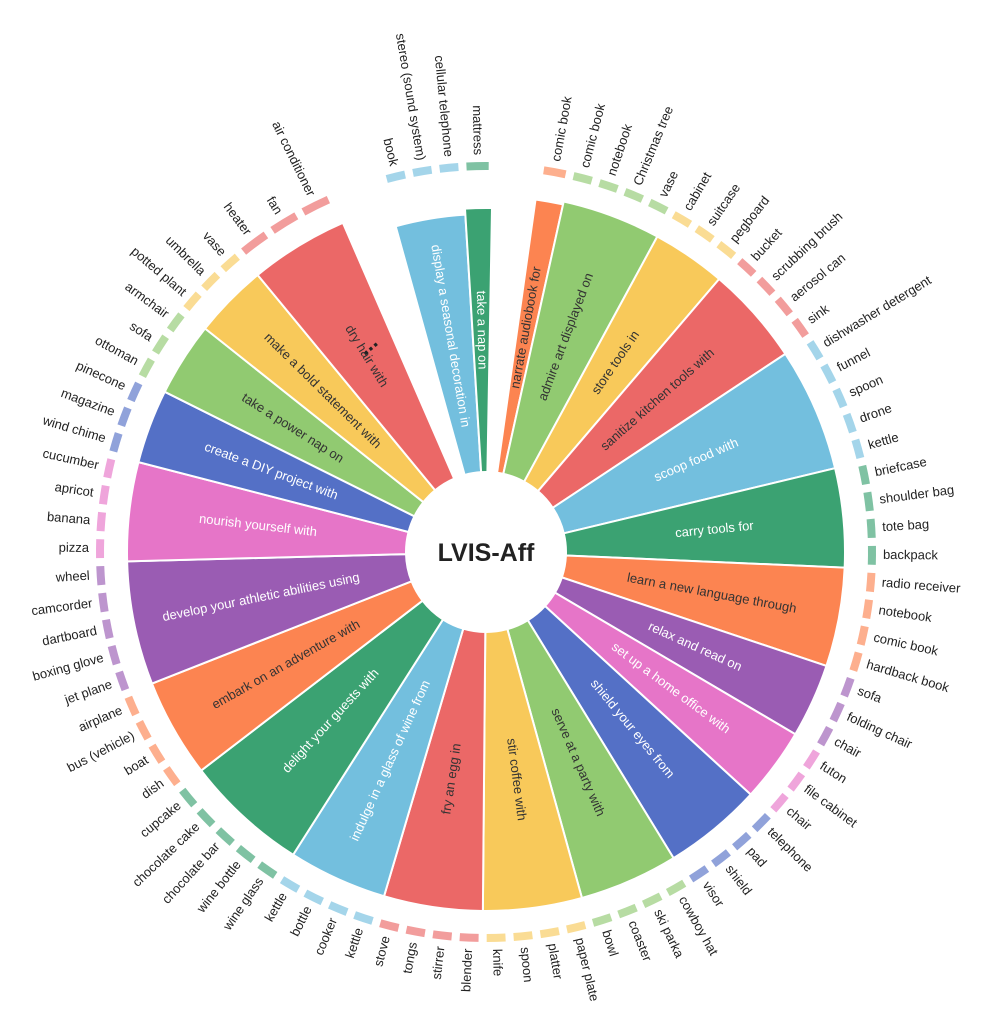  I want to click on center-hole, so click(486, 552).